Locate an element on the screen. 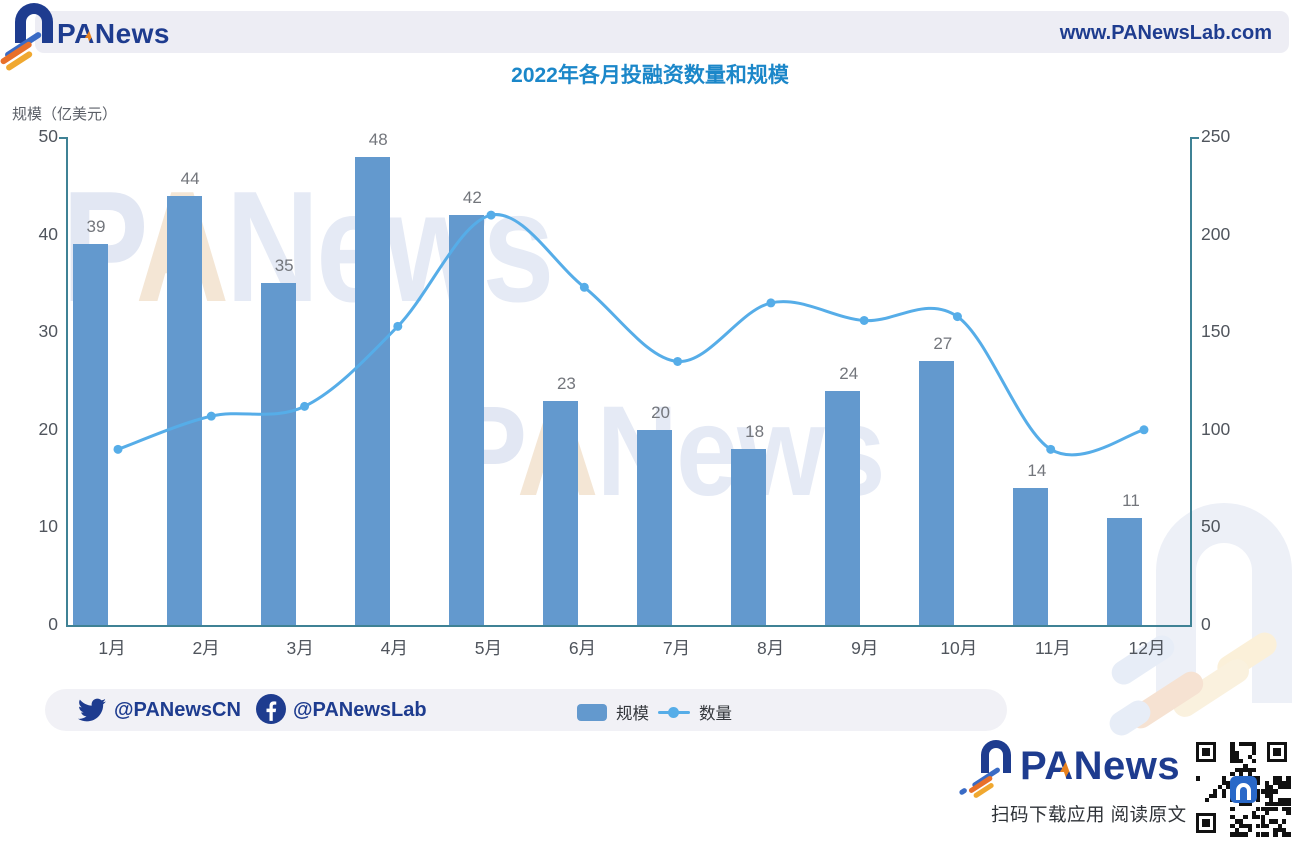 This screenshot has width=1300, height=851. bar-value-label: 44 is located at coordinates (190, 178).